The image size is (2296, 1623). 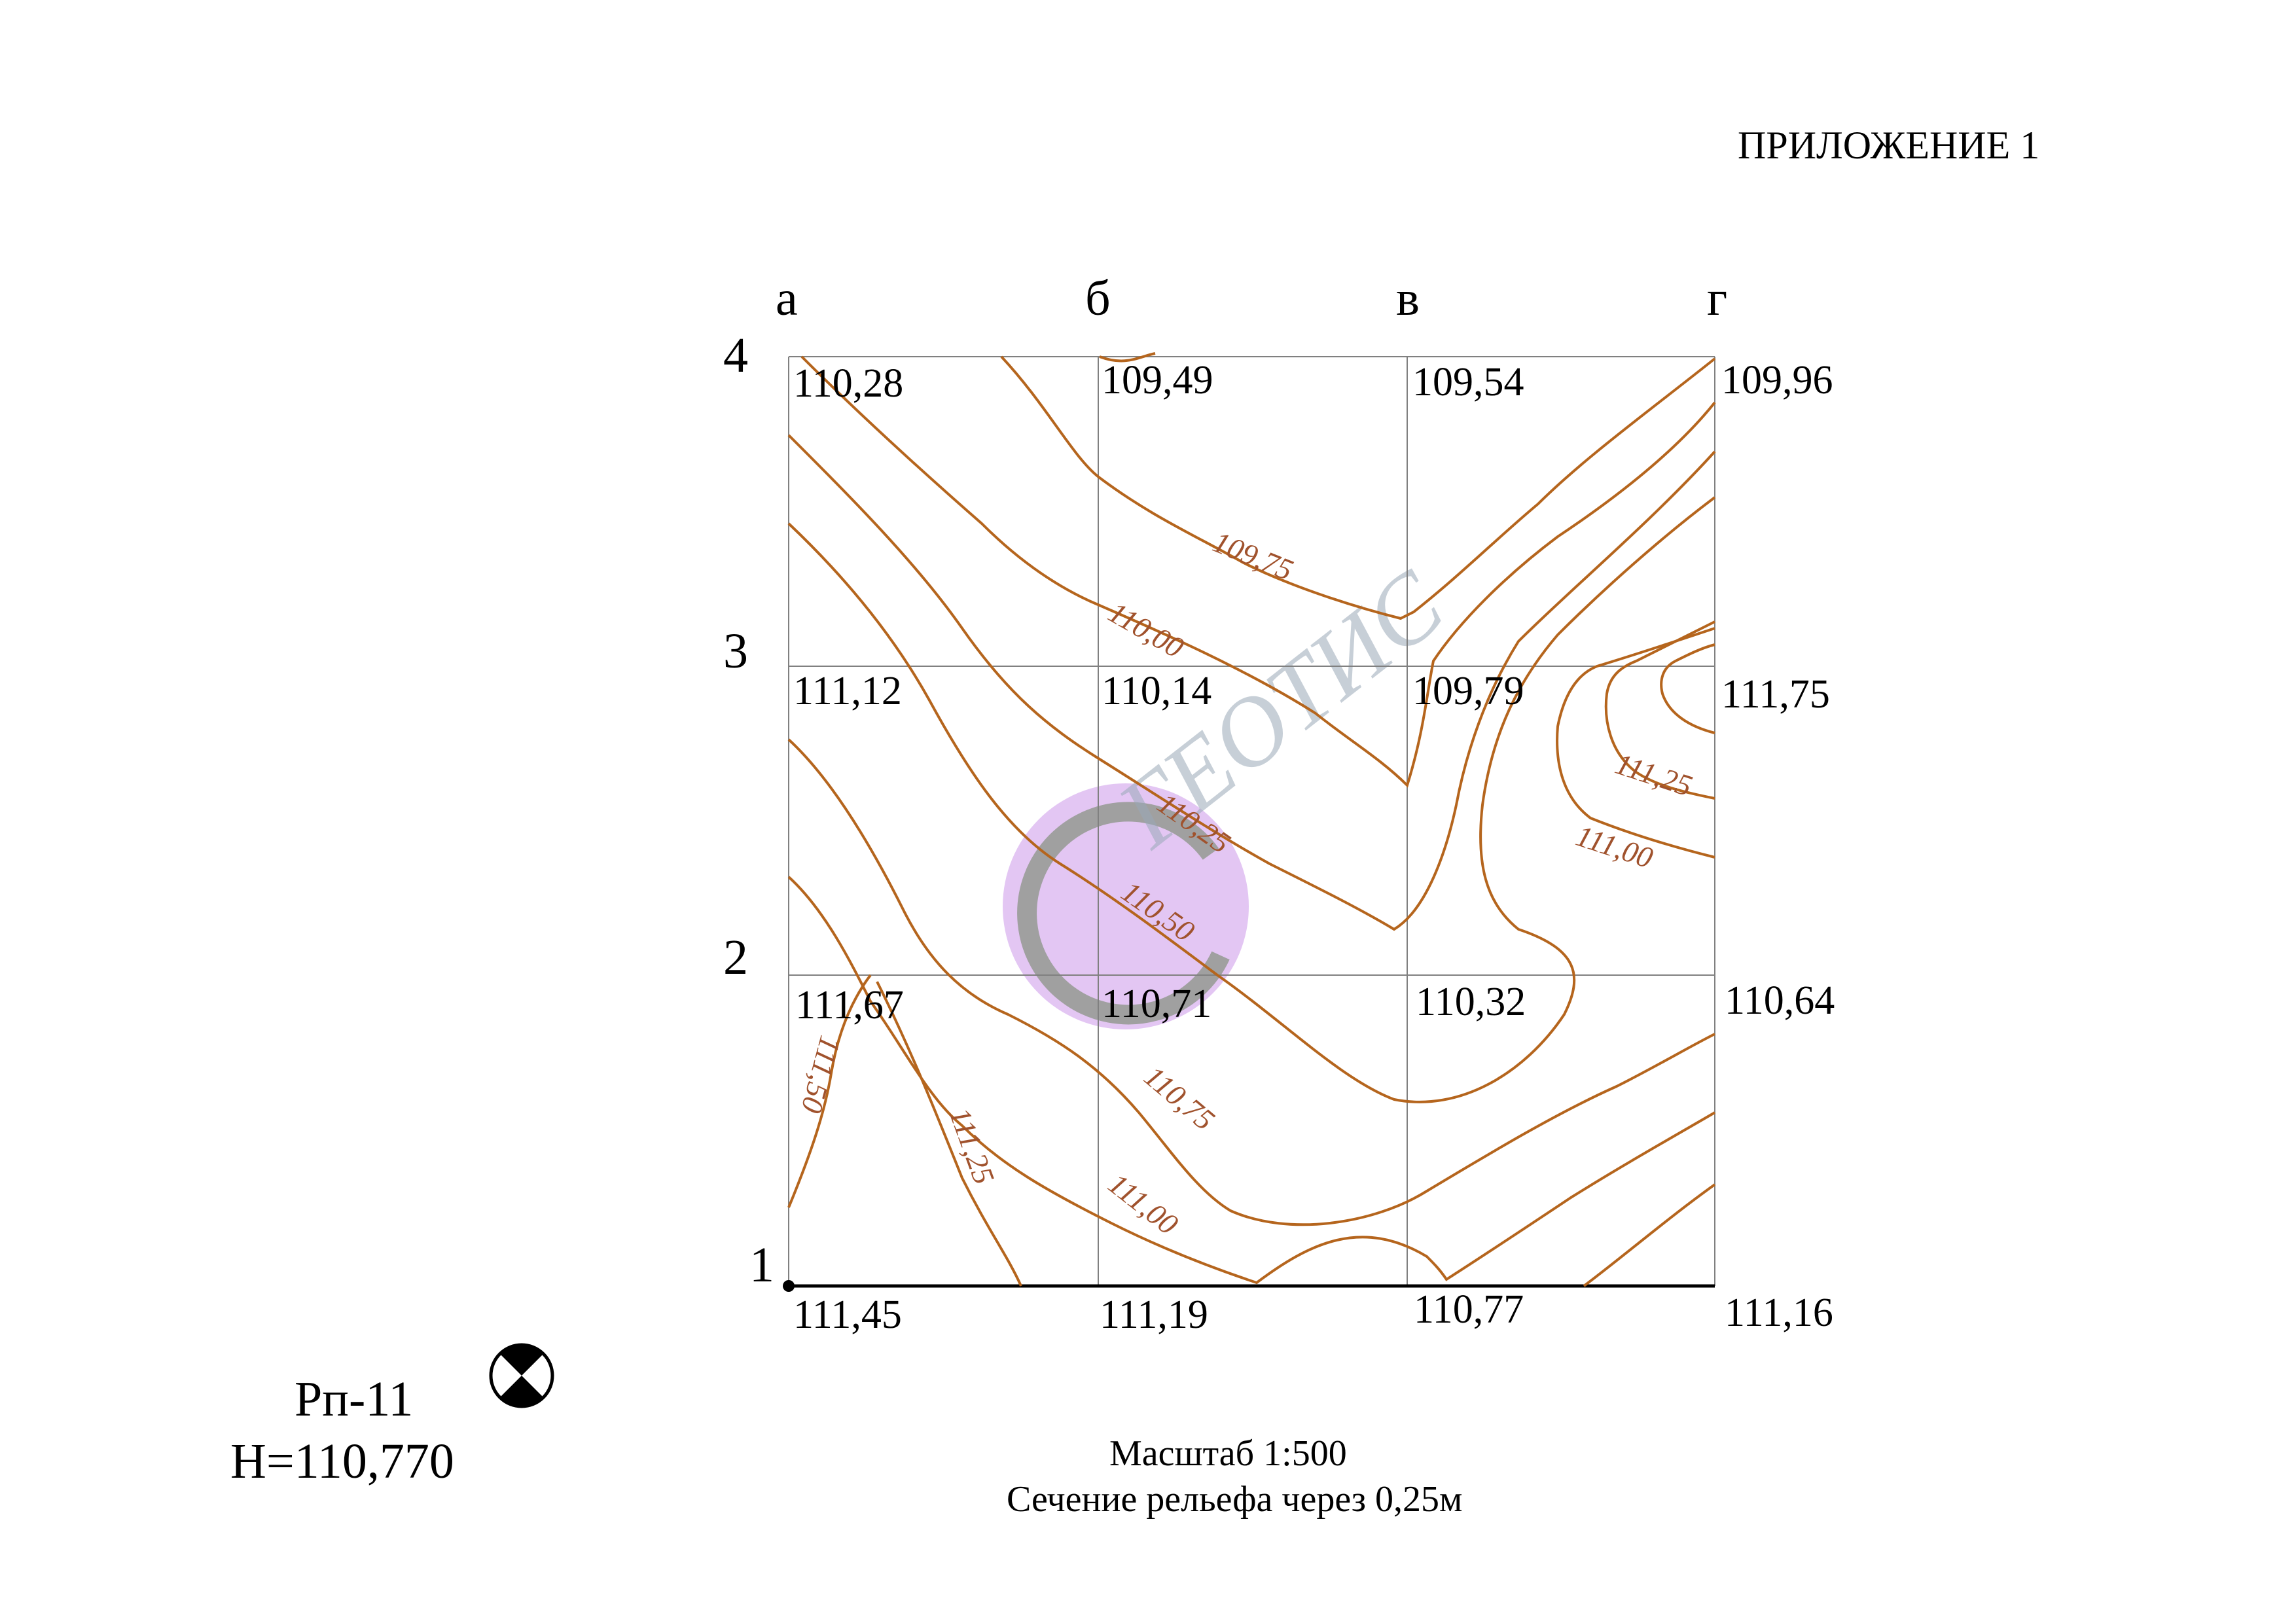 I want to click on elevation-b4: 109,49, so click(x=1157, y=380).